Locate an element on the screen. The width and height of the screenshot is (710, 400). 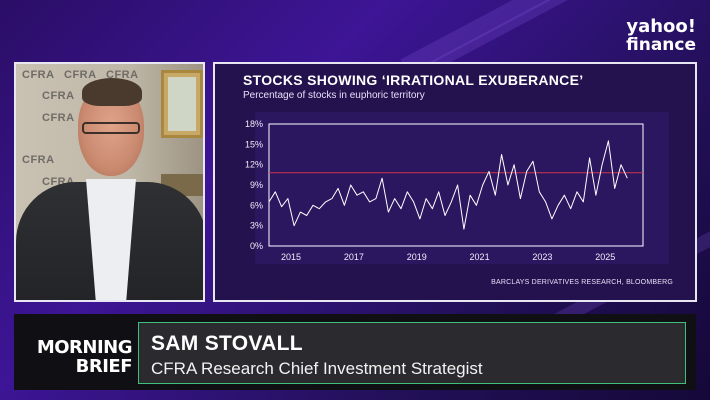
x-tick-label: 2017 is located at coordinates (354, 257).